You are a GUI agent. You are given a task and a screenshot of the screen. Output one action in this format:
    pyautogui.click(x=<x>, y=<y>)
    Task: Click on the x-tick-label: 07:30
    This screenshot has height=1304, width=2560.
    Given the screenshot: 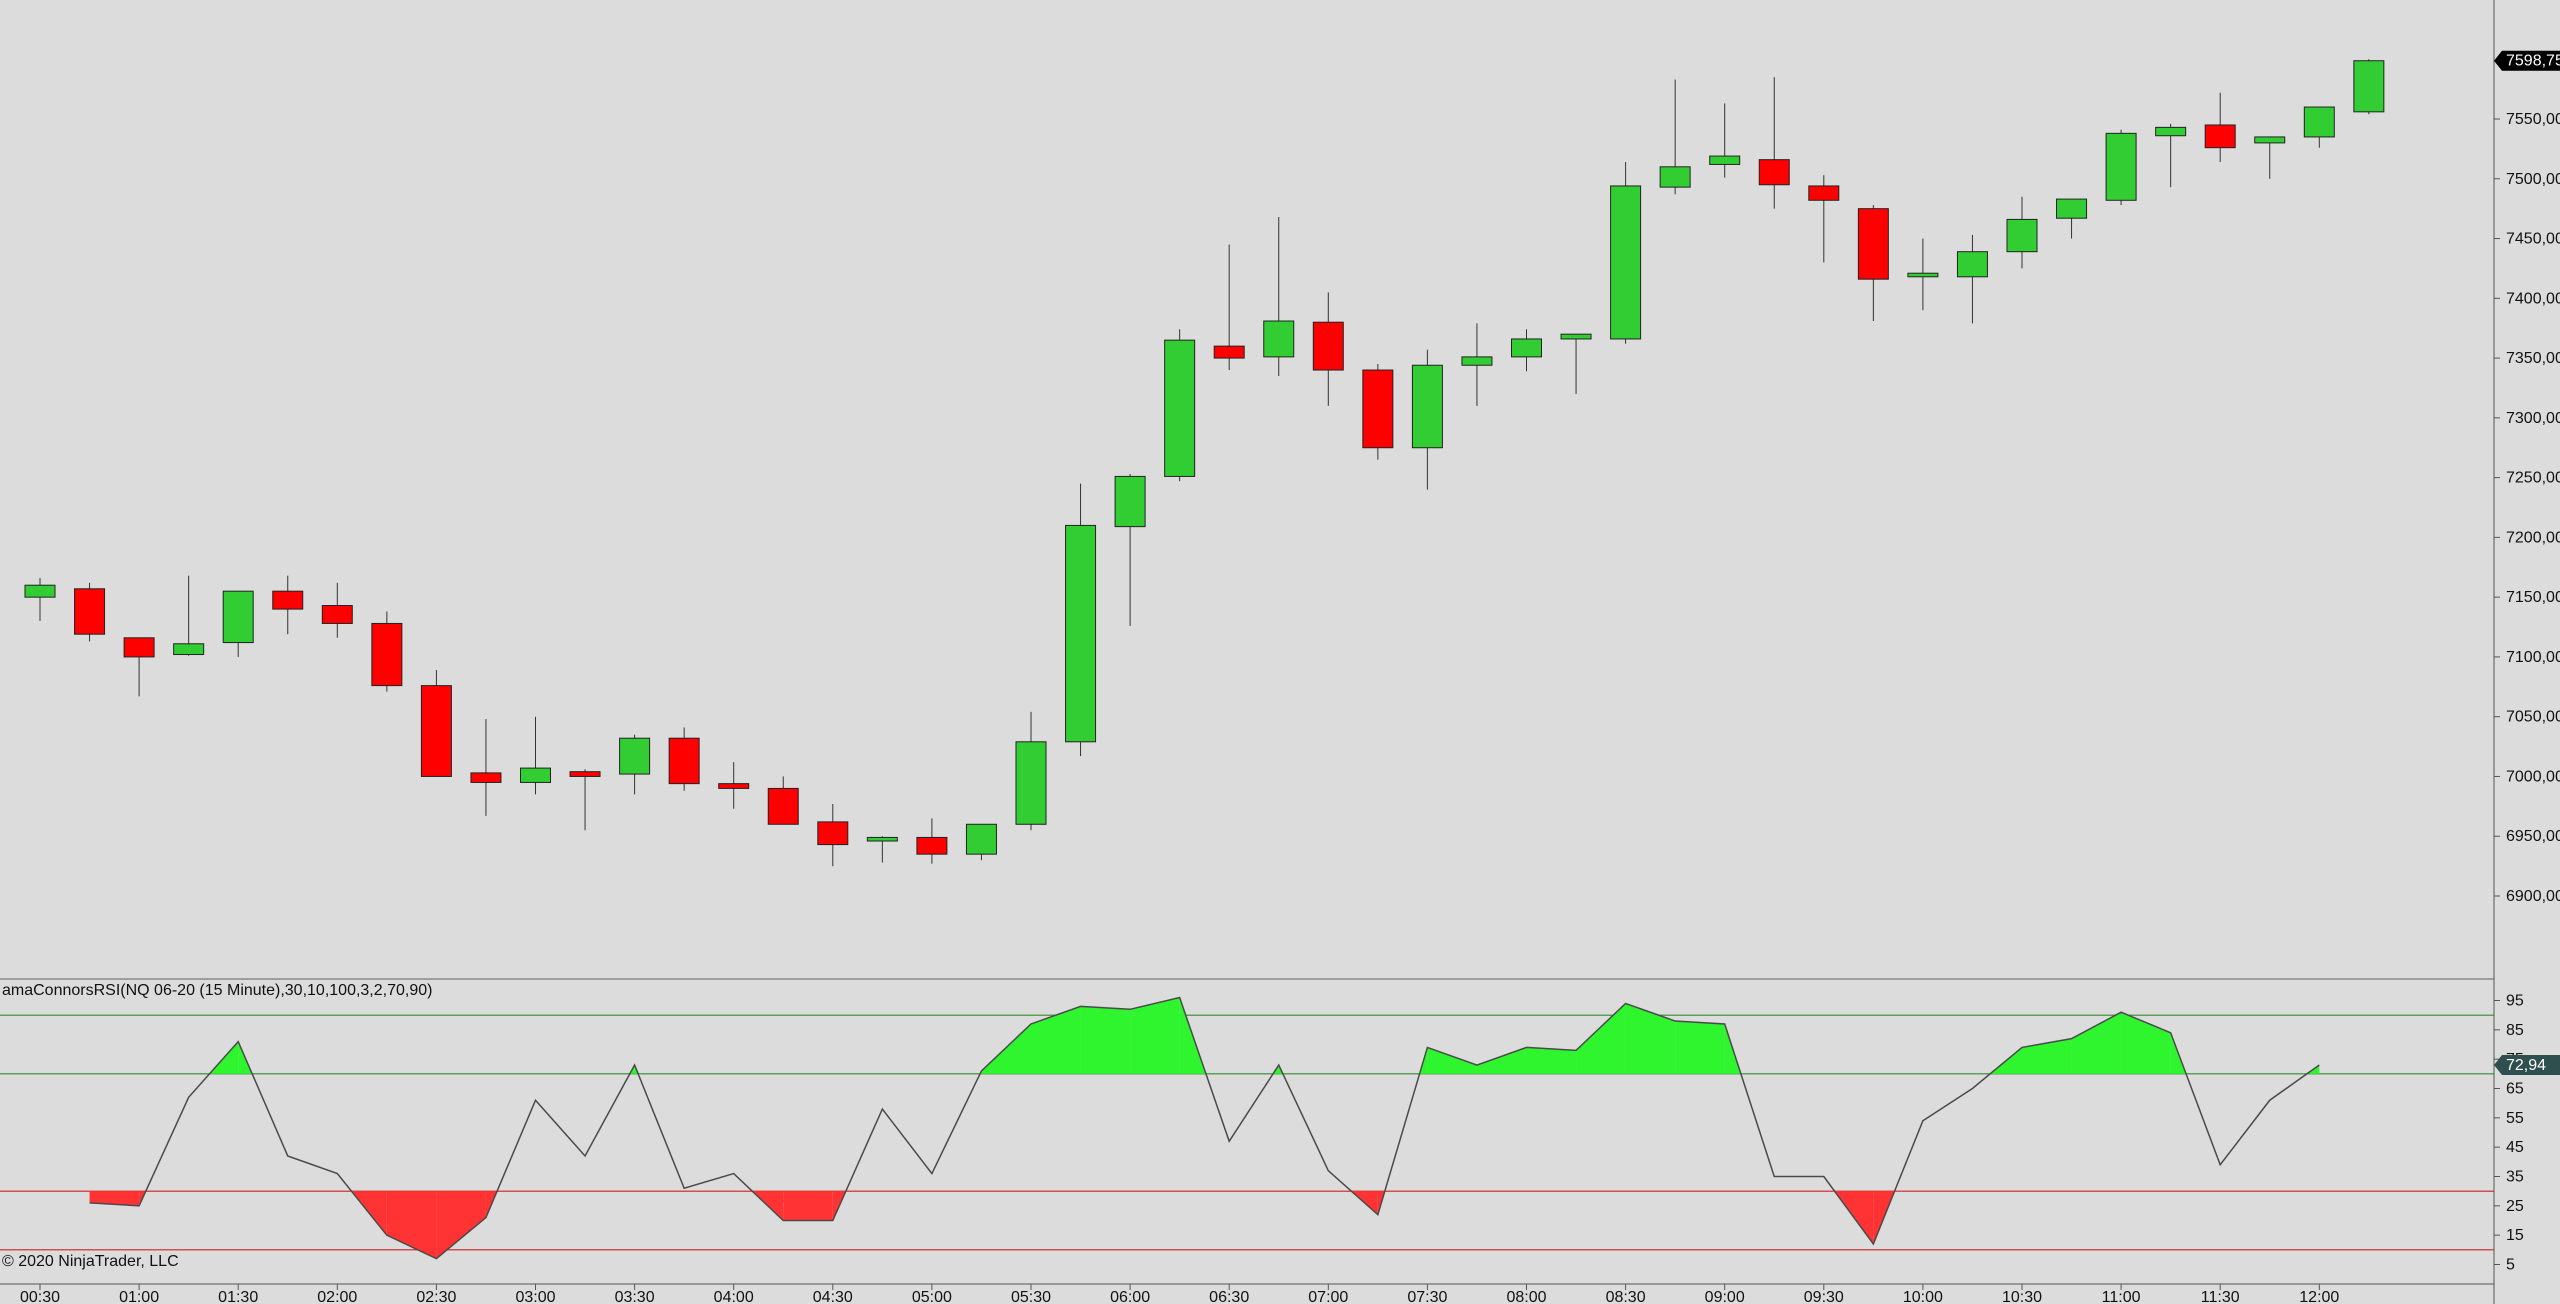 What is the action you would take?
    pyautogui.click(x=1427, y=1296)
    